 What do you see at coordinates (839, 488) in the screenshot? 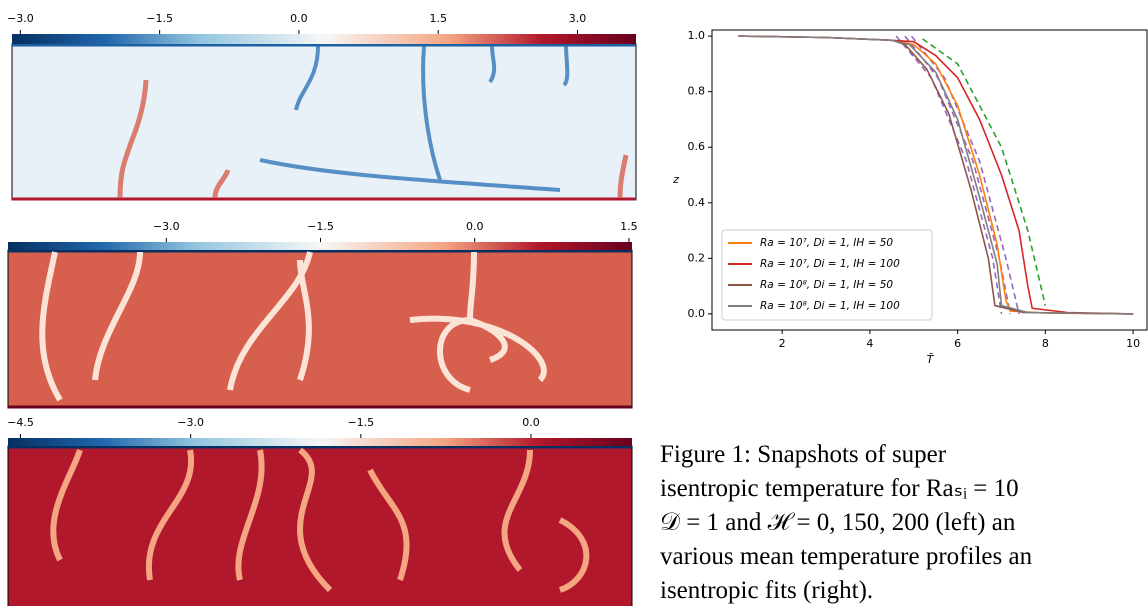
I see `caption-line: isentropic temperature for Raₛᵢ = 10` at bounding box center [839, 488].